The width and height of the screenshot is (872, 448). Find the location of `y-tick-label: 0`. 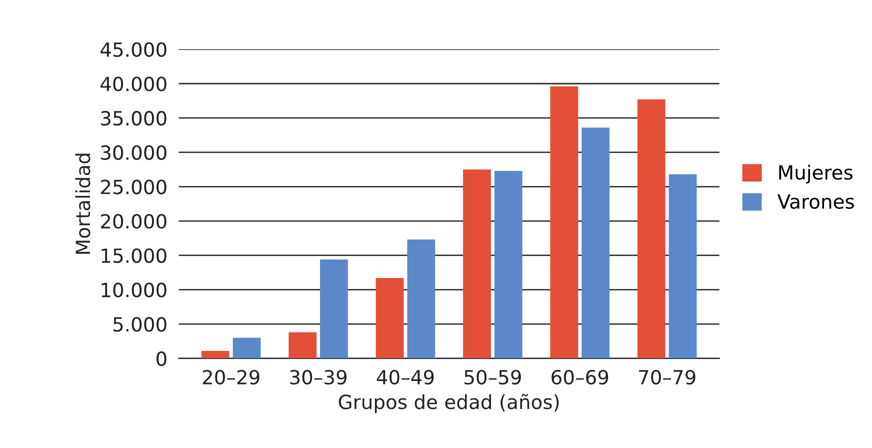

y-tick-label: 0 is located at coordinates (161, 358).